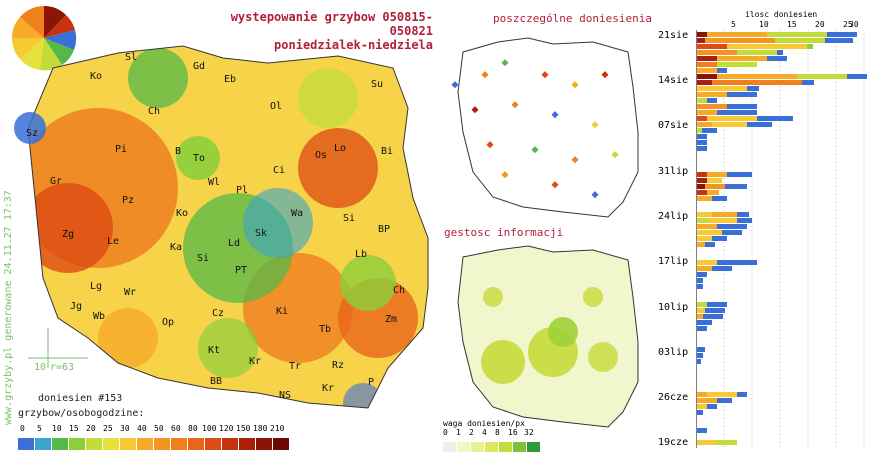  Describe the element at coordinates (505, 437) in the screenshot. I see `density-legend: waga doniesien/px 0 1 2 4 8 16 32` at that location.